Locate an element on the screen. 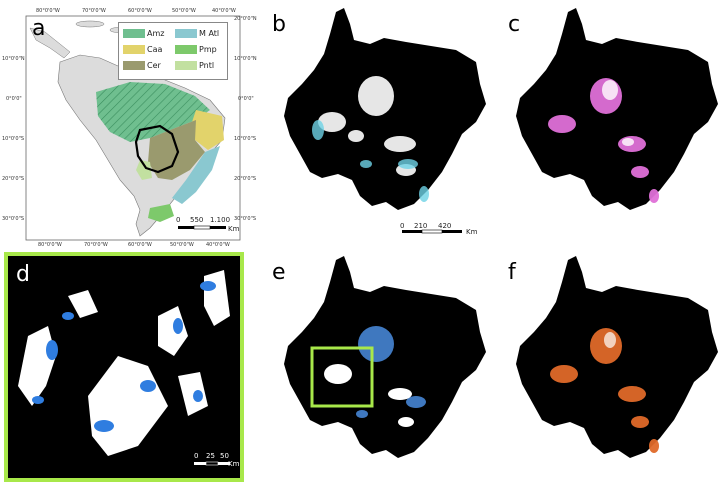 Image resolution: width=728 pixels, height=482 pixels. bottom-tick: 60°0'0"W is located at coordinates (140, 245).